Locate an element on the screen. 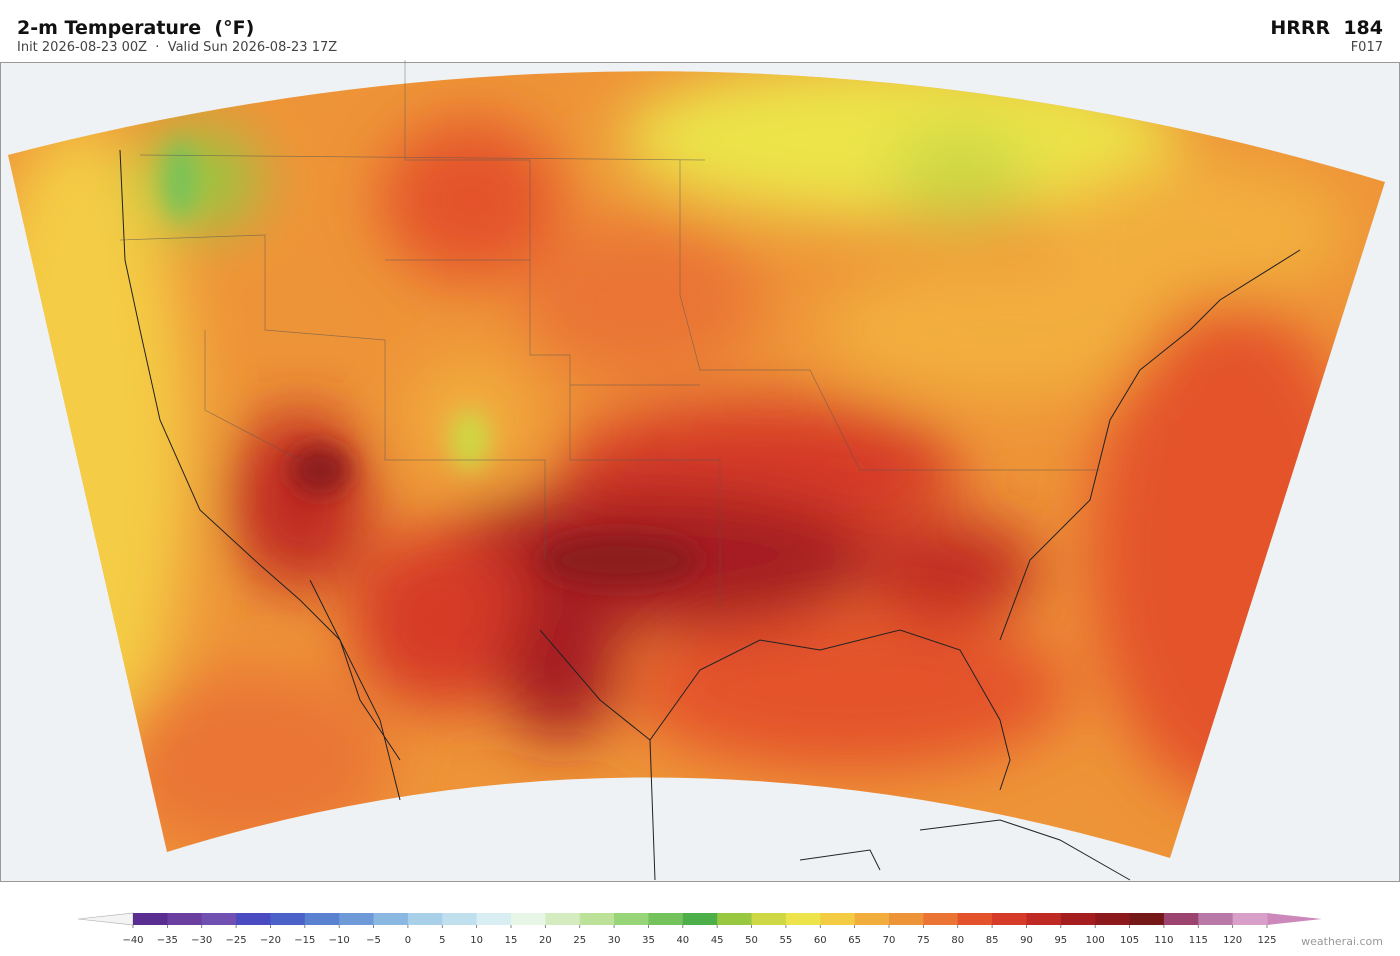 The height and width of the screenshot is (956, 1400). colorbar-tick-label: −15 is located at coordinates (304, 940).